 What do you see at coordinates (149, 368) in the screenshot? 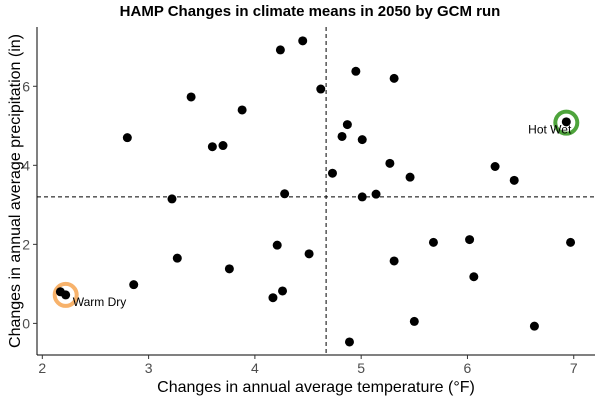
I see `x-tick-label: 3` at bounding box center [149, 368].